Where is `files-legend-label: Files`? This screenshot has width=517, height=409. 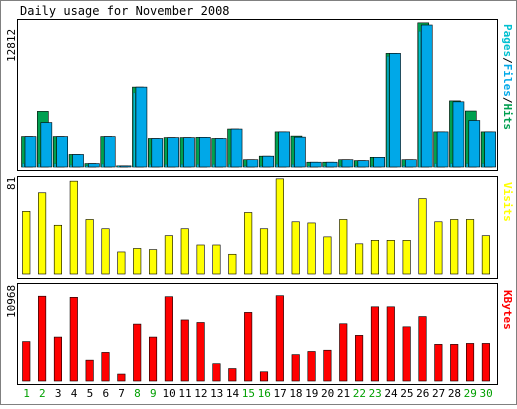 files-legend-label: Files is located at coordinates (507, 80).